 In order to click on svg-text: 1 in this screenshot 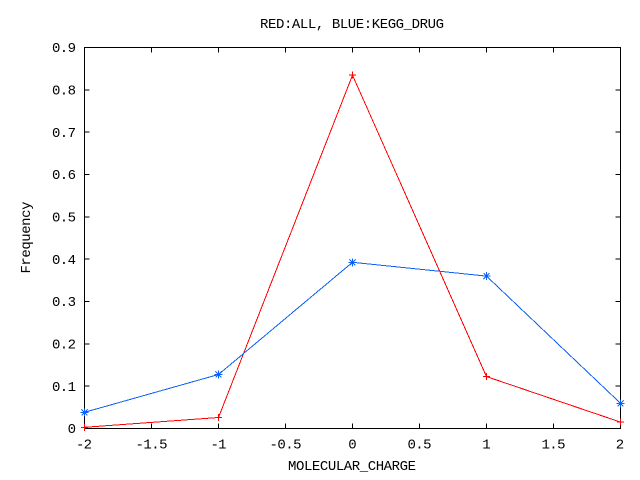, I will do `click(486, 446)`.